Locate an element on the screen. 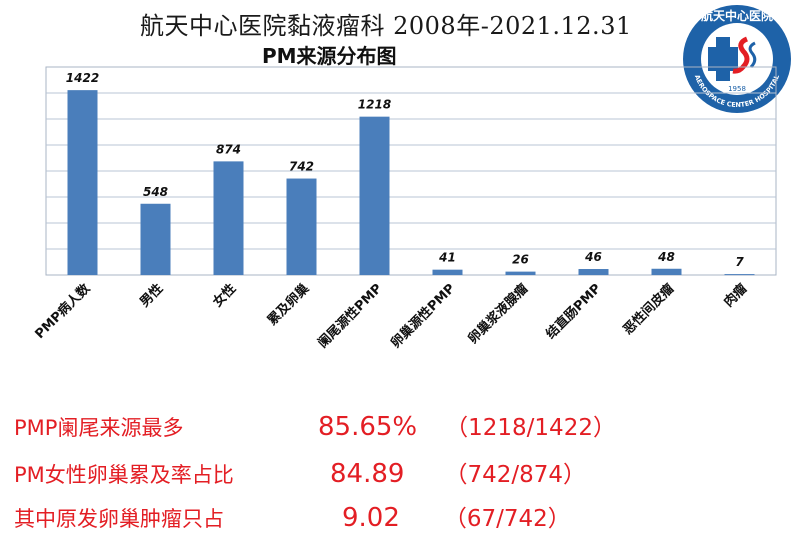  bar-value-label: 46 is located at coordinates (593, 257).